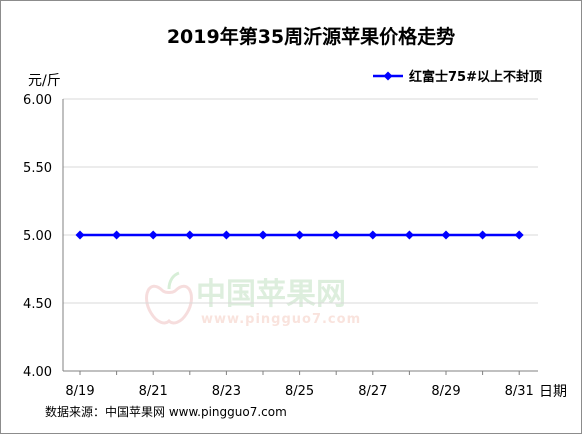  What do you see at coordinates (169, 298) in the screenshot?
I see `apple-logo-icon` at bounding box center [169, 298].